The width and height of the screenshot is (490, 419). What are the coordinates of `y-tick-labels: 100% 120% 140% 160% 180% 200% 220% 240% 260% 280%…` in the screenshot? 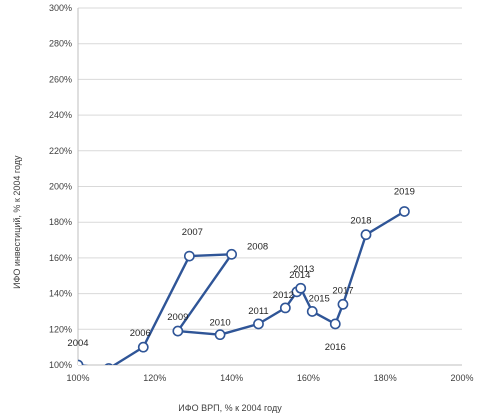 It's located at (60, 186).